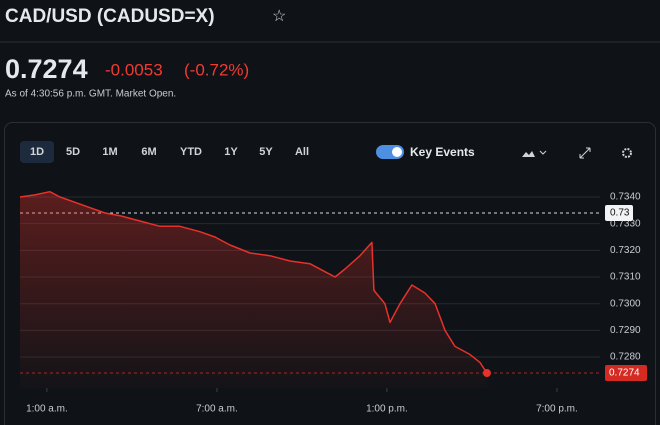  Describe the element at coordinates (627, 153) in the screenshot. I see `settings-icon` at that location.